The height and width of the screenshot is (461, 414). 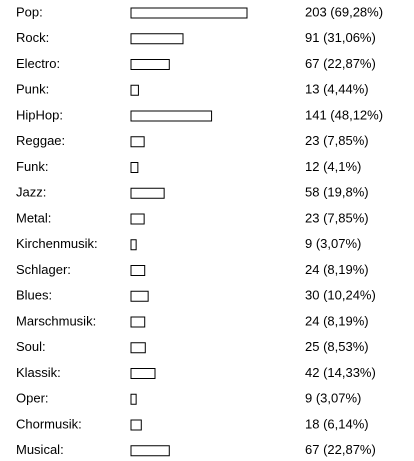 I want to click on category-label: Metal:, so click(x=33, y=217).